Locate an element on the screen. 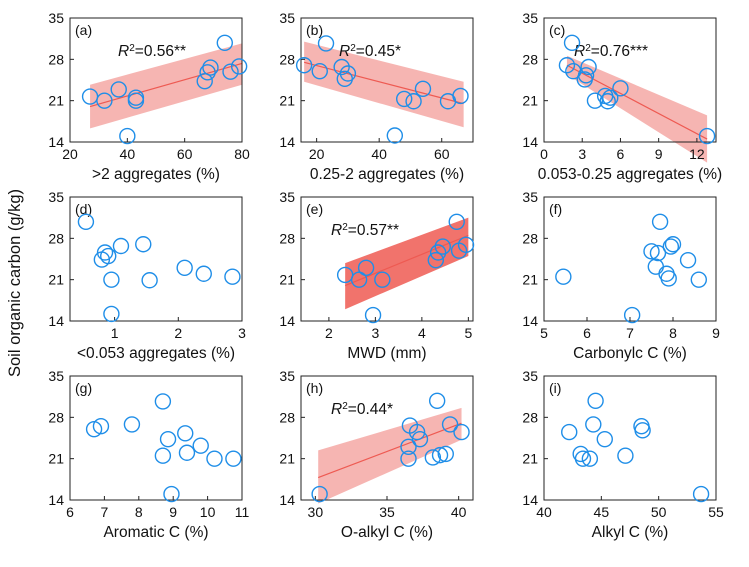 The image size is (749, 567). panel-label: (f) is located at coordinates (555, 209).